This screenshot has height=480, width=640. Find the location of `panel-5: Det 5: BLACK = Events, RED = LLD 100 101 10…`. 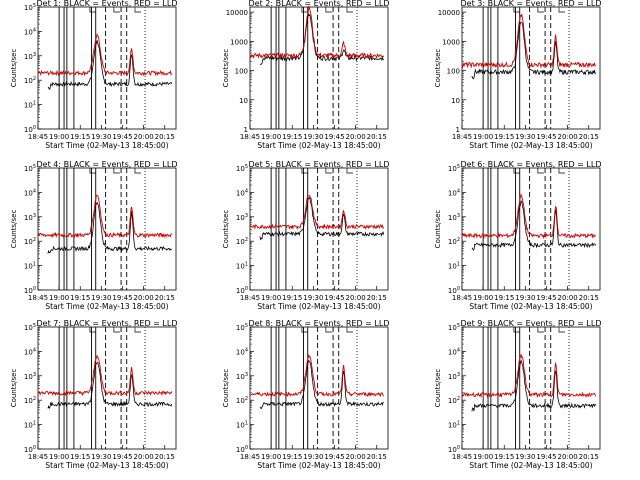

panel-5: Det 5: BLACK = Events, RED = LLD 100 101 10… is located at coordinates (305, 235).